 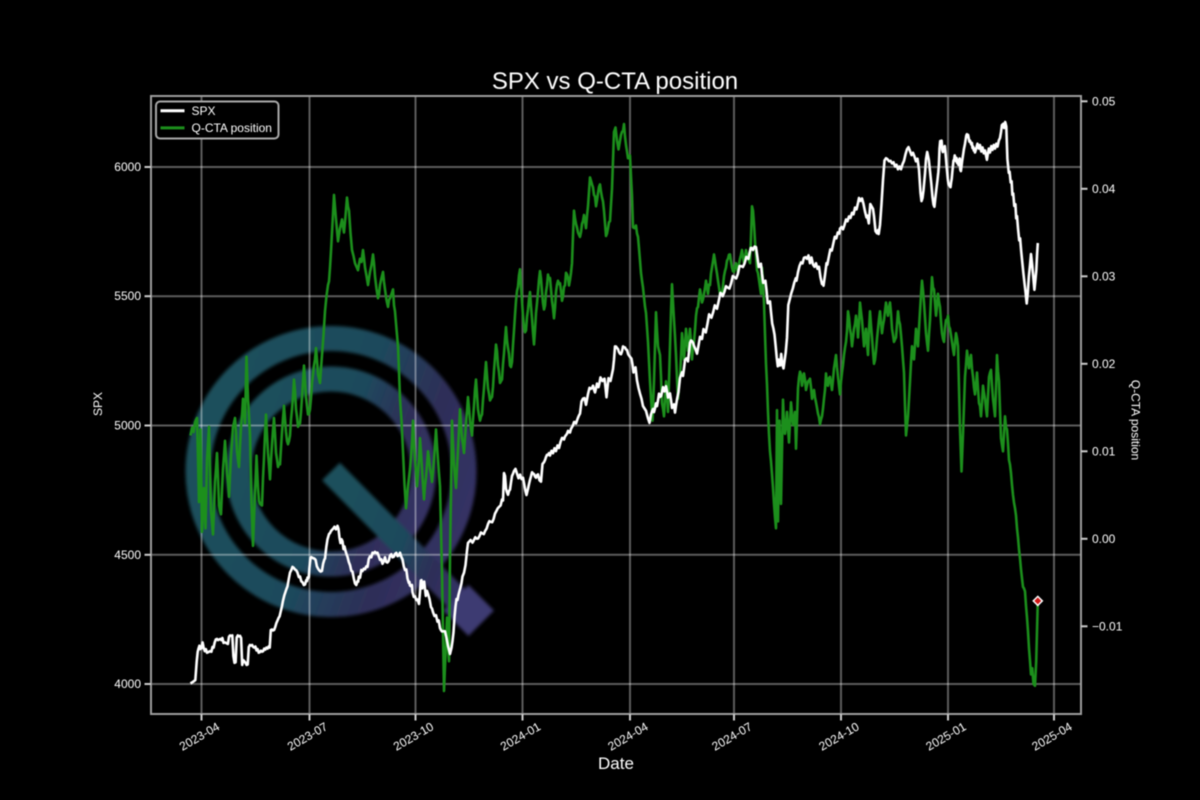 What do you see at coordinates (127, 684) in the screenshot?
I see `svg-text: 4000` at bounding box center [127, 684].